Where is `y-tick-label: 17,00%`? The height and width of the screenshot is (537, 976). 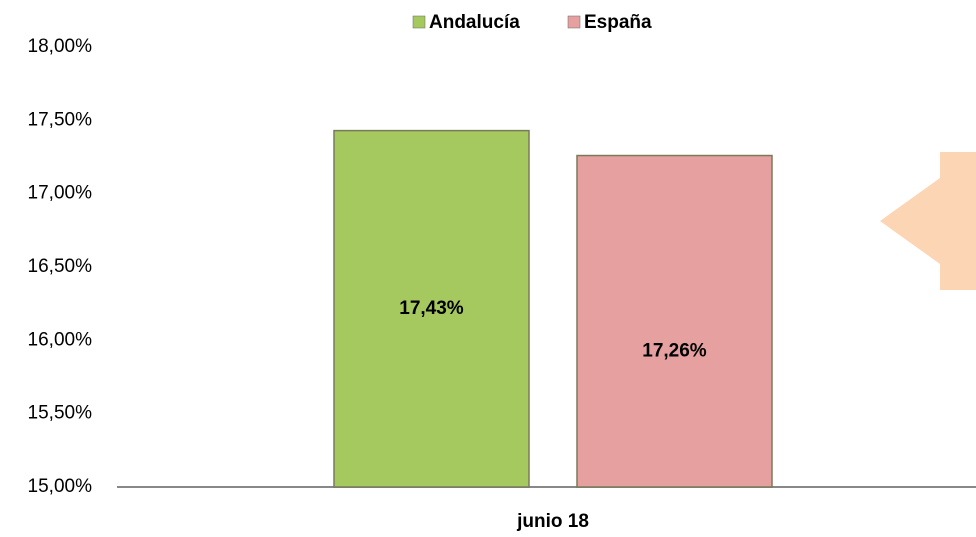
y-tick-label: 17,00% is located at coordinates (60, 193).